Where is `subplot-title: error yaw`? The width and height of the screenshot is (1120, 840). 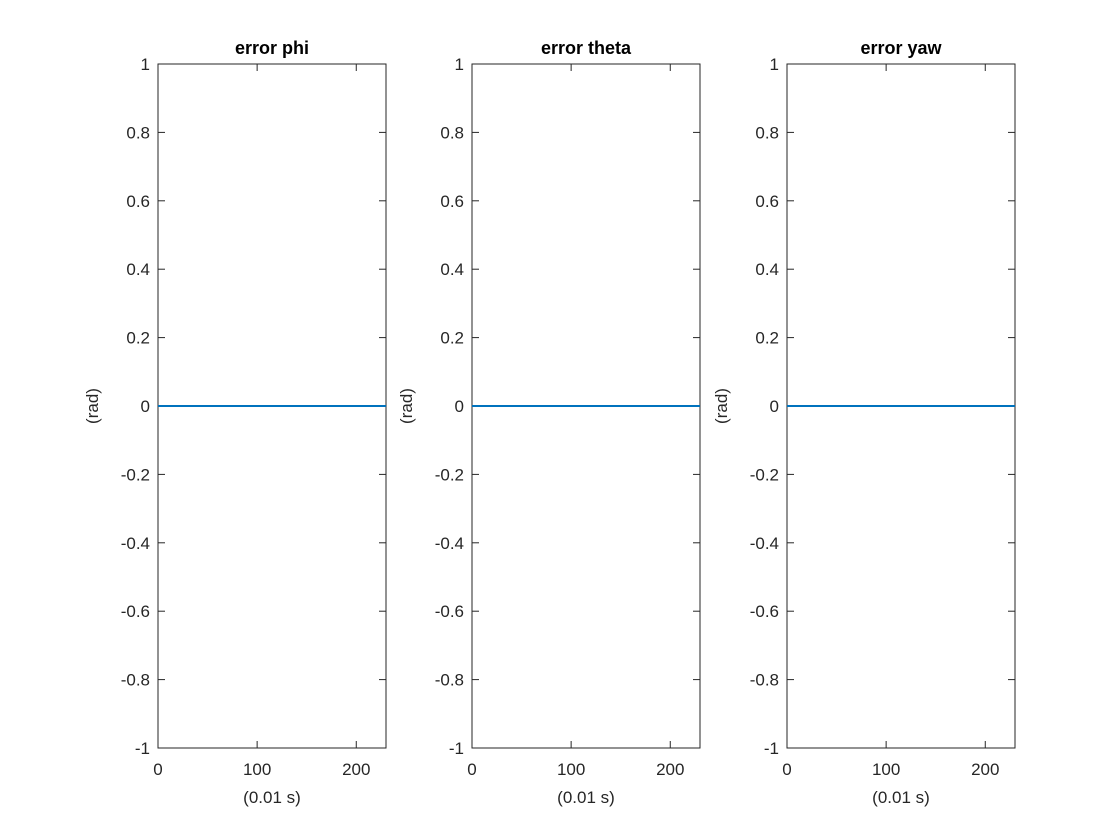
subplot-title: error yaw is located at coordinates (901, 48).